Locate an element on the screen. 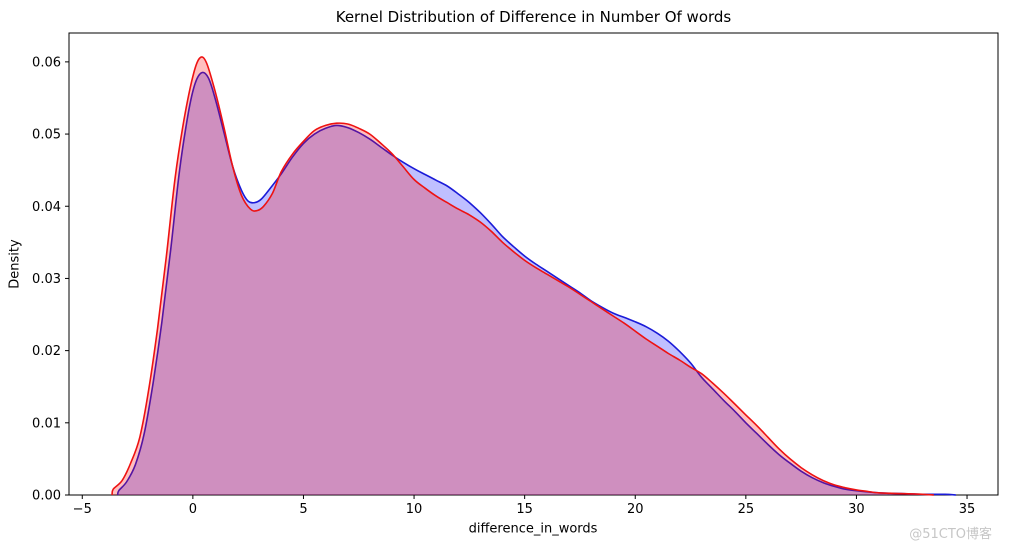 This screenshot has height=548, width=1010. y-tick-label: 0.01 is located at coordinates (46, 423).